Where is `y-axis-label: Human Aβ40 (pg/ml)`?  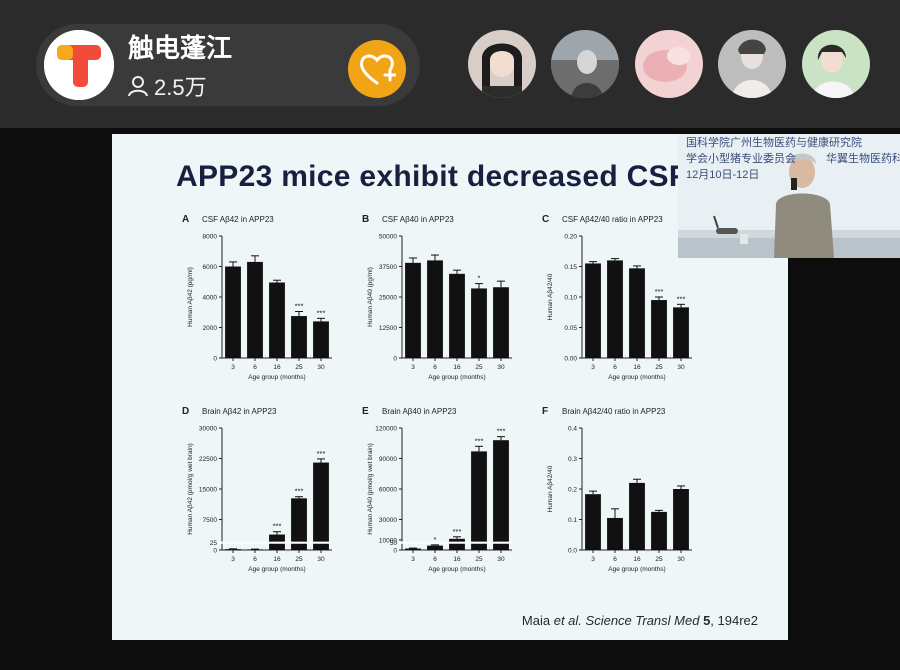 y-axis-label: Human Aβ40 (pg/ml) is located at coordinates (370, 297).